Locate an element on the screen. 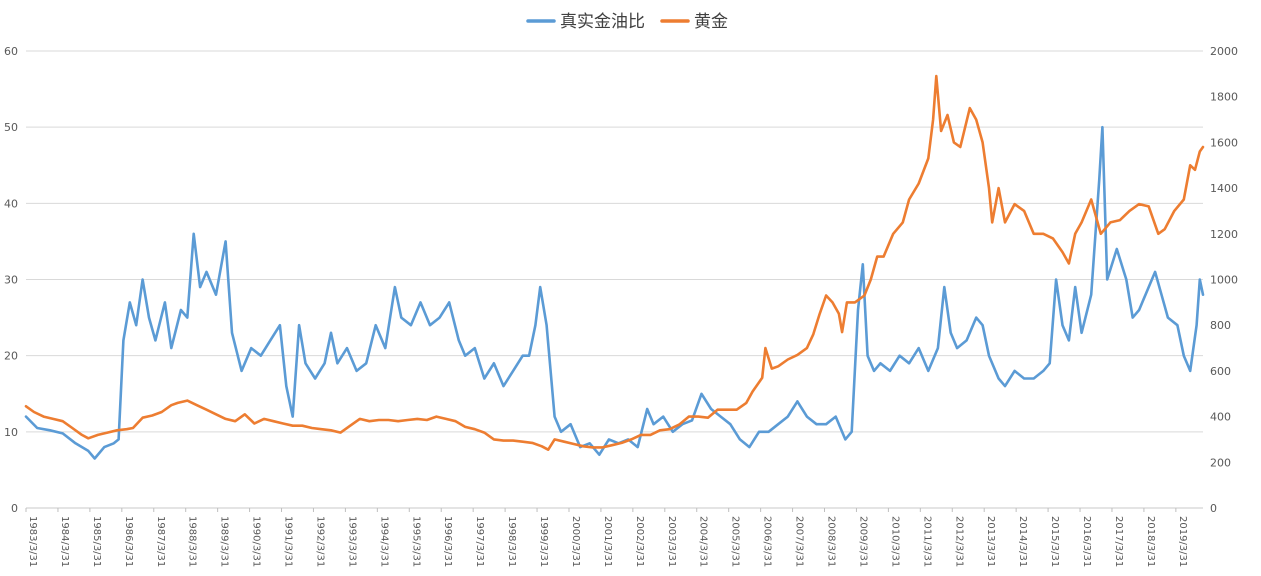 Image resolution: width=1261 pixels, height=576 pixels. y-left-tick-label: 20 is located at coordinates (11, 356).